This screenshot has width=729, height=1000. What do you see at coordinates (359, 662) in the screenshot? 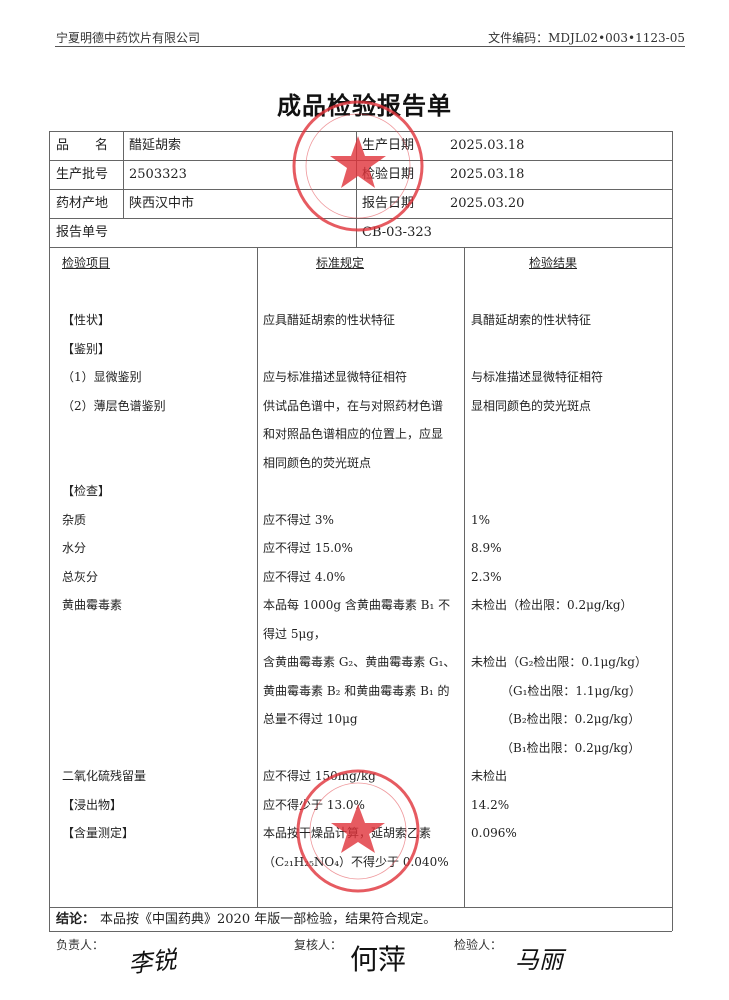
I see `test-standard: 含黄曲霉毒素 G₂、黄曲霉毒素 G₁、` at bounding box center [359, 662].